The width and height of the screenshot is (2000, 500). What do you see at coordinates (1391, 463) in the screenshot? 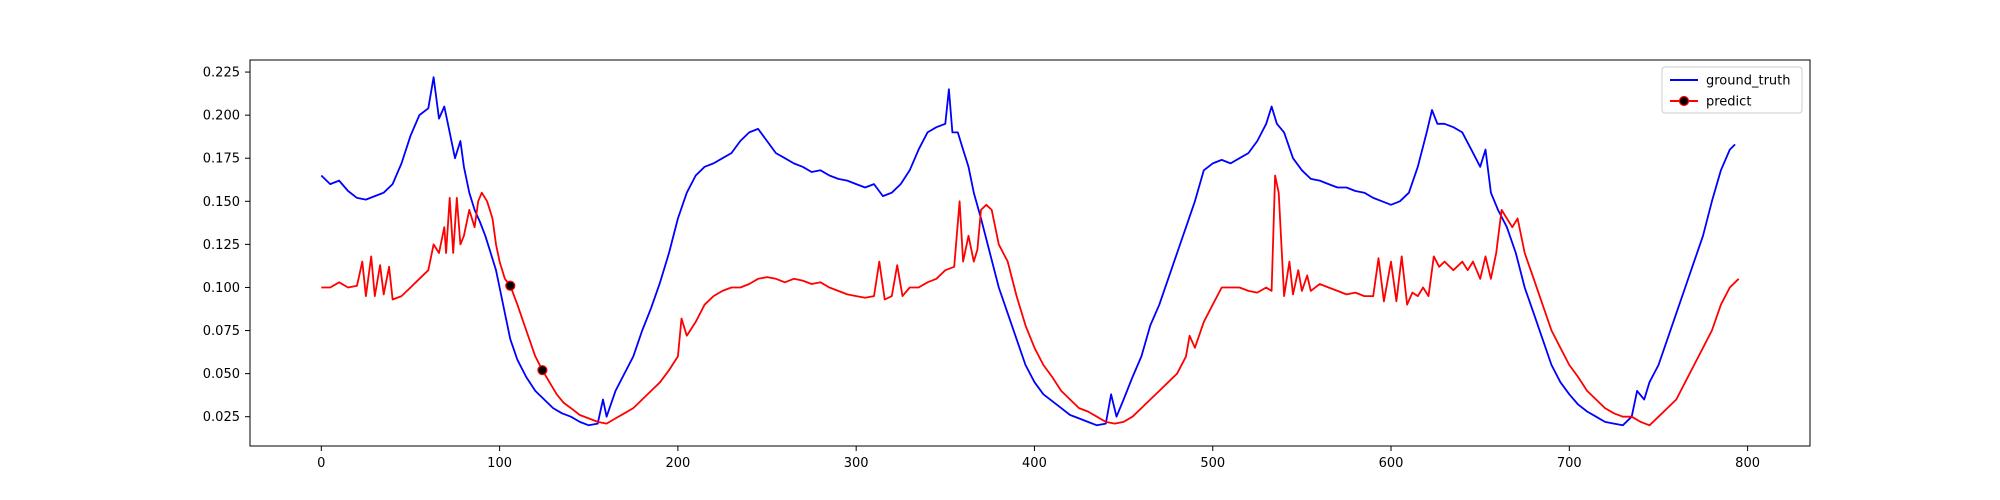
I see `x-tick-label: 600` at bounding box center [1391, 463].